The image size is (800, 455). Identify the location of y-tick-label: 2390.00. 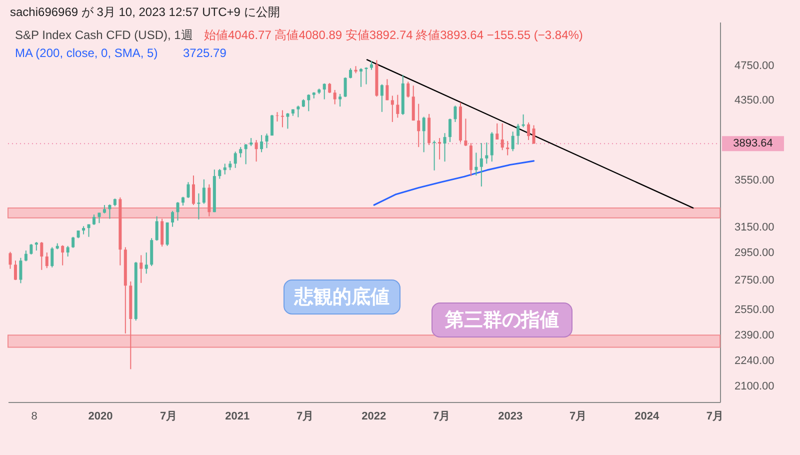
(754, 336).